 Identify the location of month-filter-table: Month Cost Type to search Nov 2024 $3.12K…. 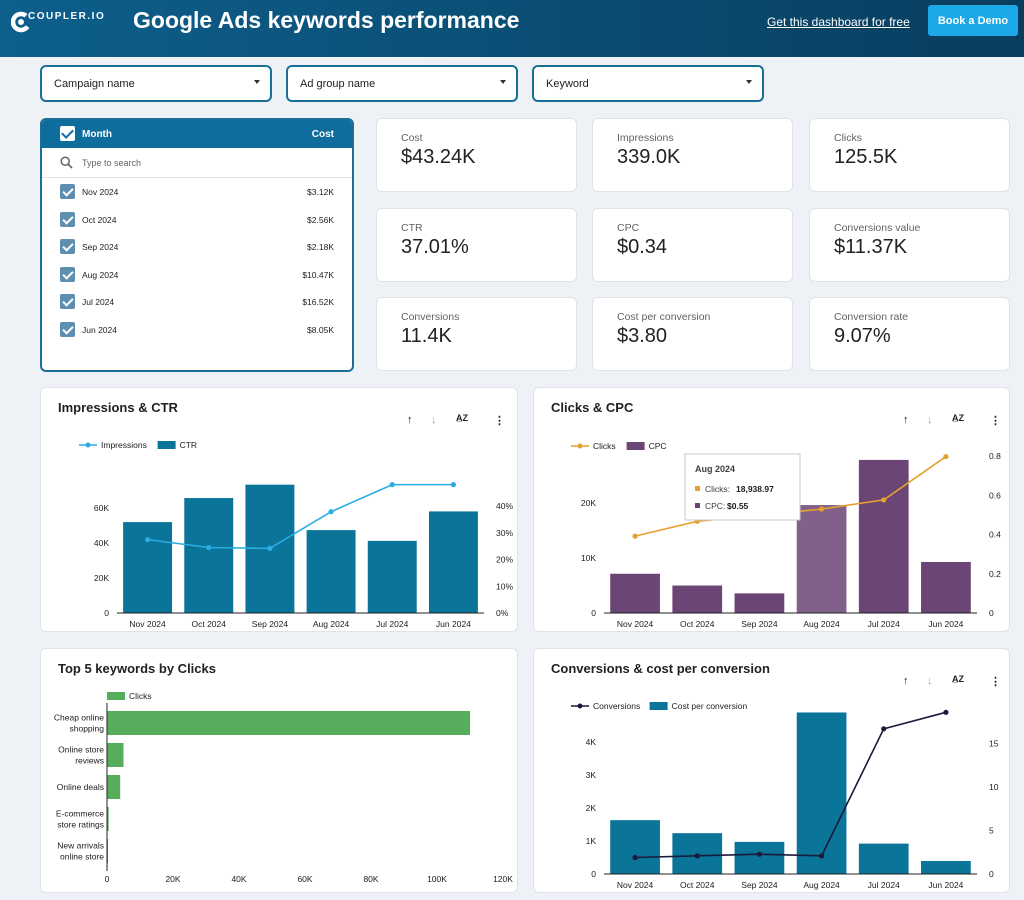
(197, 245).